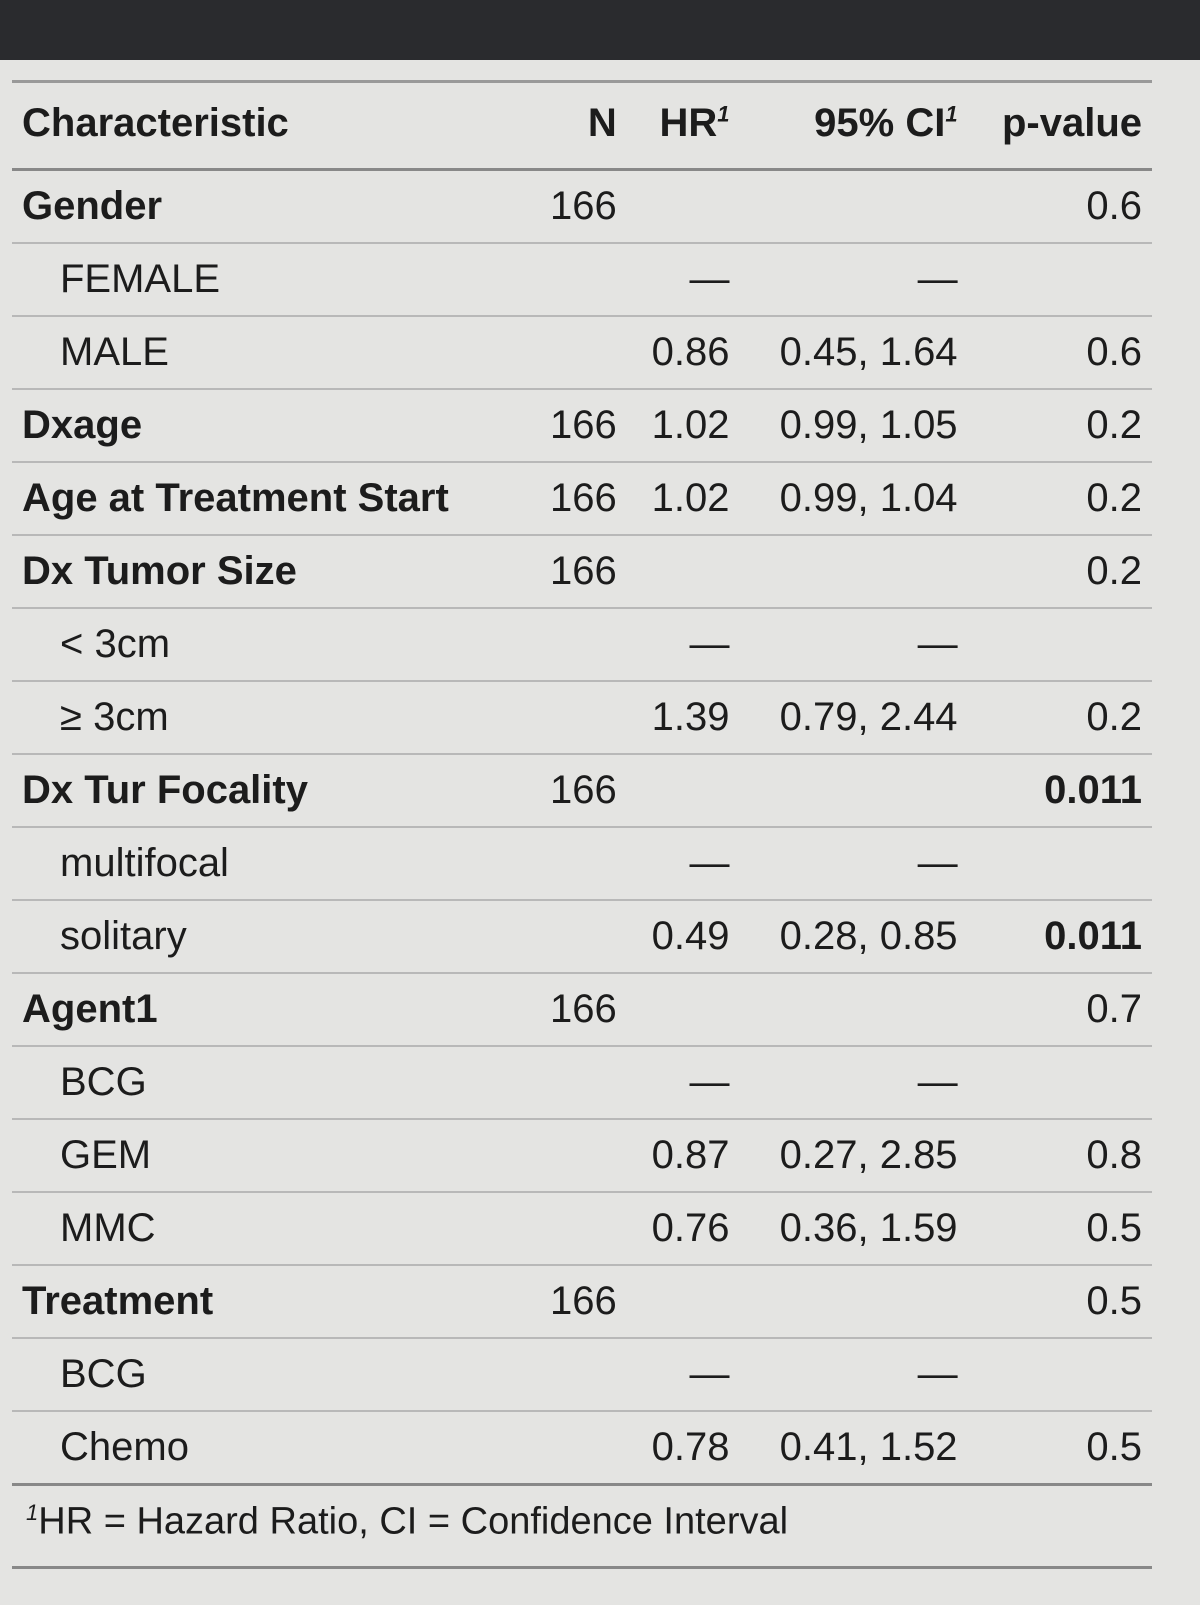  I want to click on cell: 0.99, 1.04, so click(853, 499).